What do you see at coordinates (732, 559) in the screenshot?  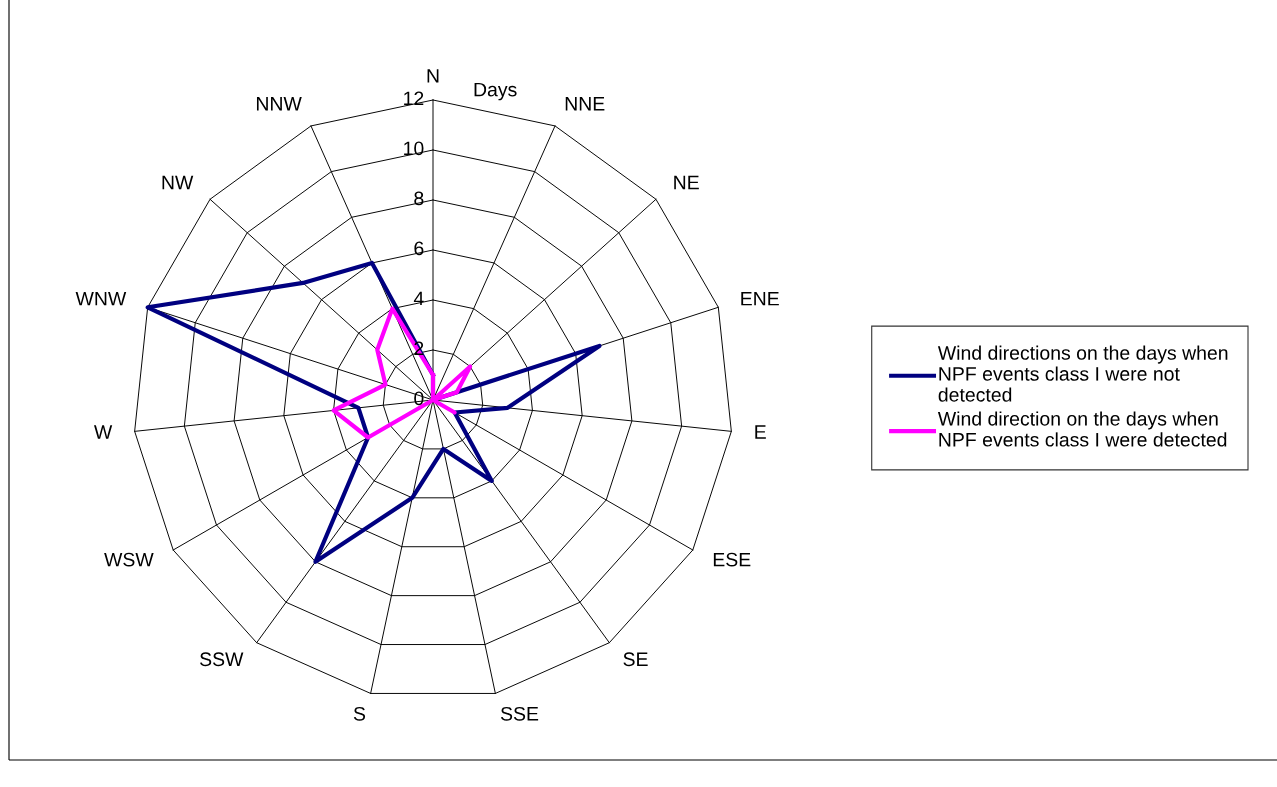 I see `spoke-label: ESE` at bounding box center [732, 559].